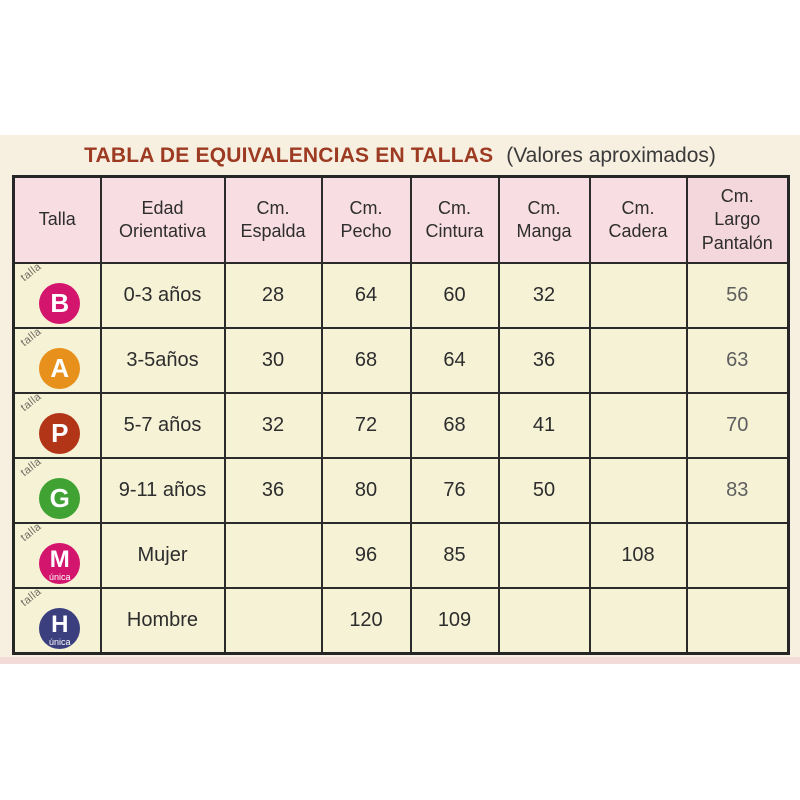  I want to click on table-row-size-g: talla G 9-11 años 36 80 76 50 83, so click(401, 490).